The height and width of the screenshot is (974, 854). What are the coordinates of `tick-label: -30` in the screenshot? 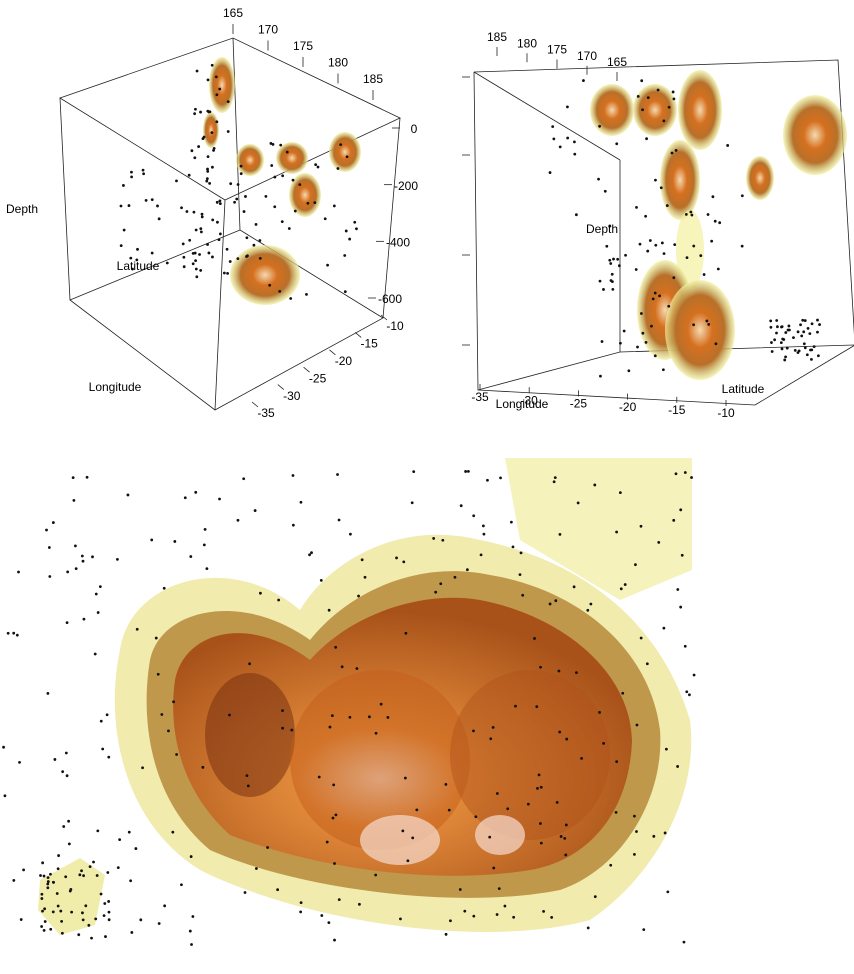 It's located at (292, 396).